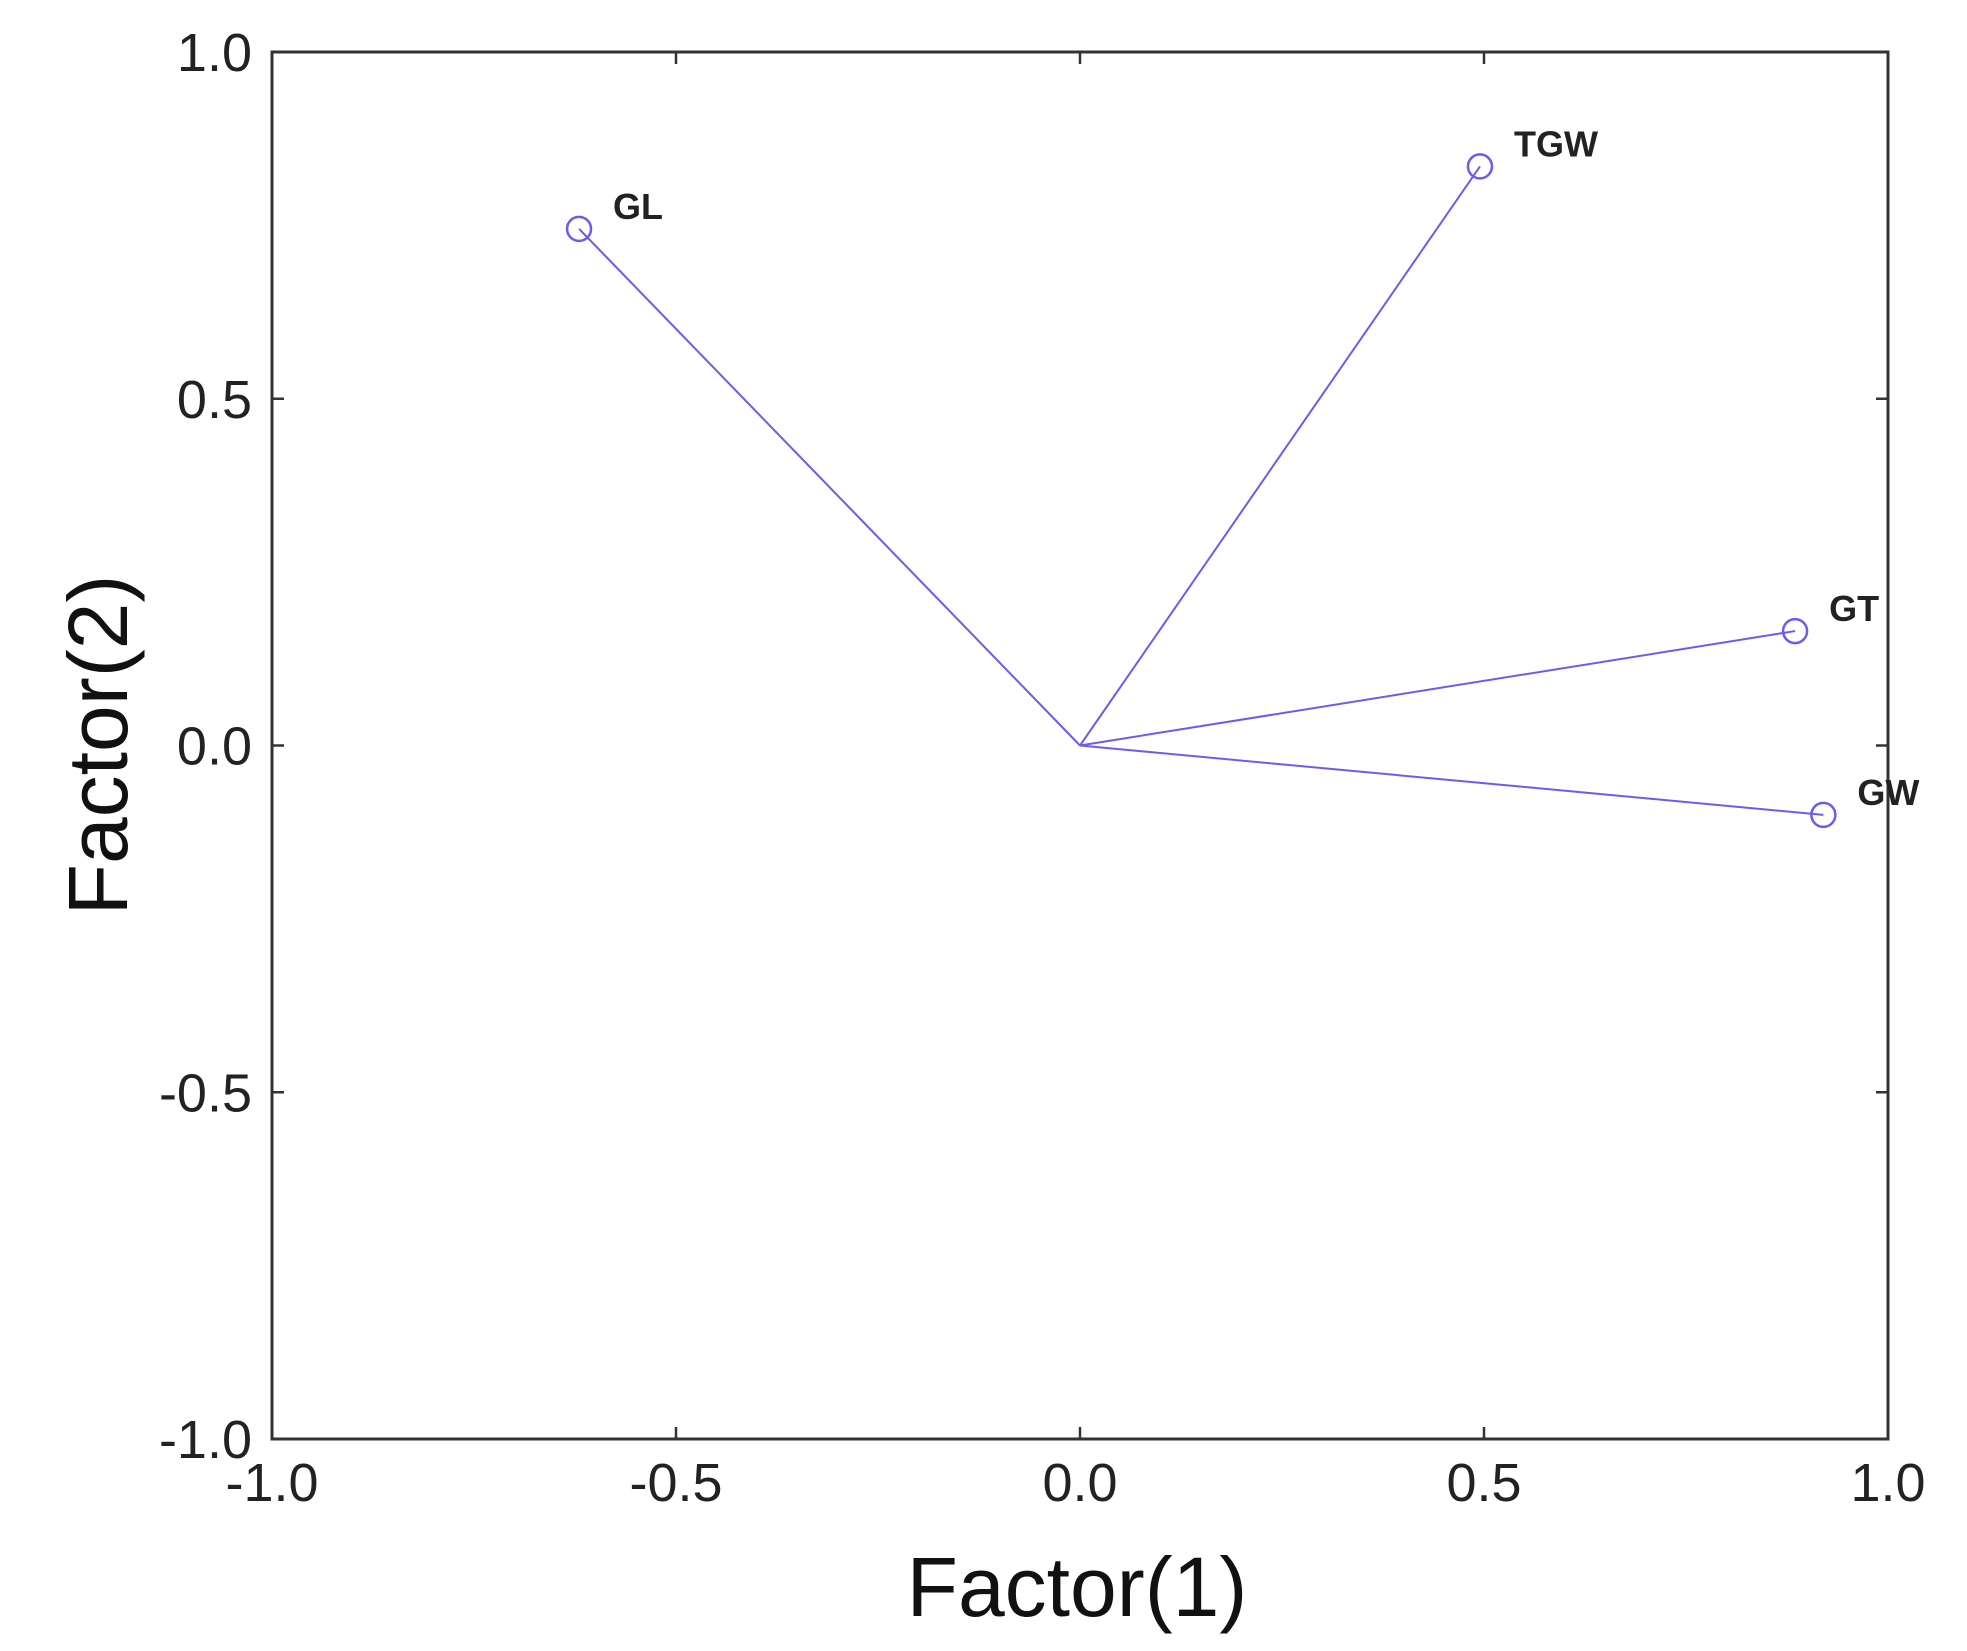 The width and height of the screenshot is (1967, 1651). What do you see at coordinates (205, 1093) in the screenshot?
I see `y-tick-label-3: -0.5` at bounding box center [205, 1093].